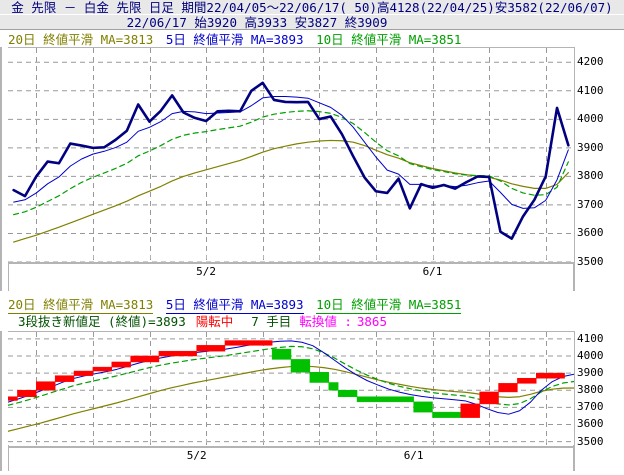  I want to click on chart1-x-axis-labels: 5/2 6/1, so click(312, 272).